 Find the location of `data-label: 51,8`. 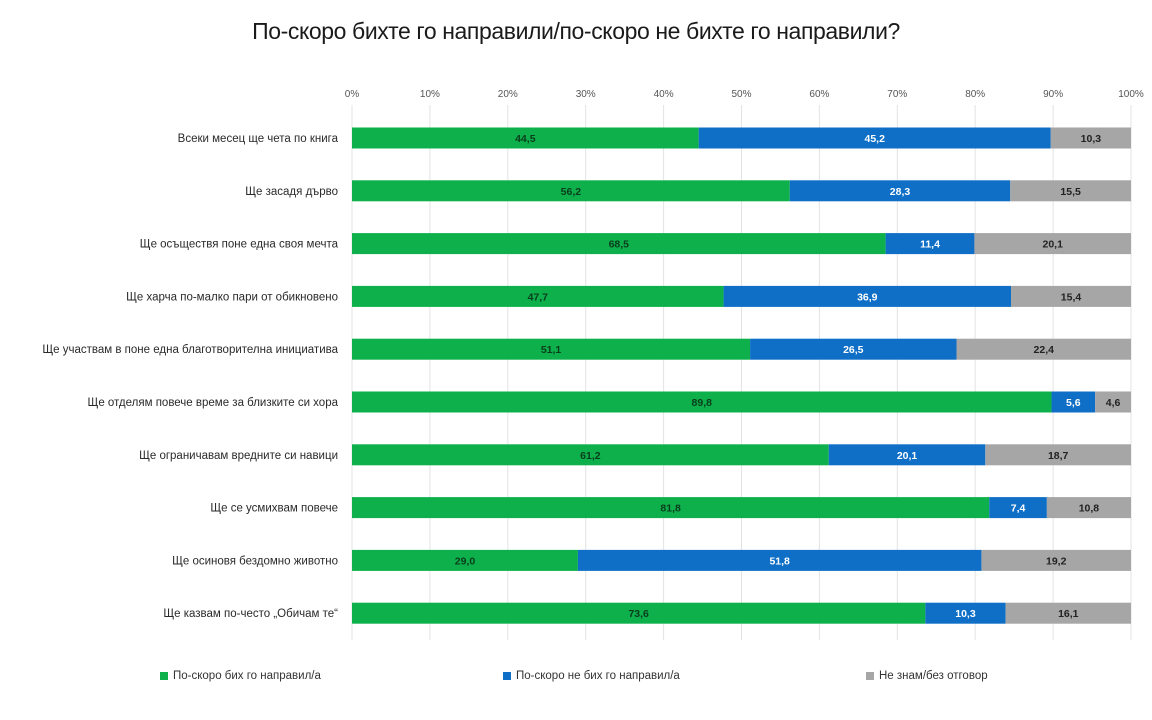

data-label: 51,8 is located at coordinates (779, 561).